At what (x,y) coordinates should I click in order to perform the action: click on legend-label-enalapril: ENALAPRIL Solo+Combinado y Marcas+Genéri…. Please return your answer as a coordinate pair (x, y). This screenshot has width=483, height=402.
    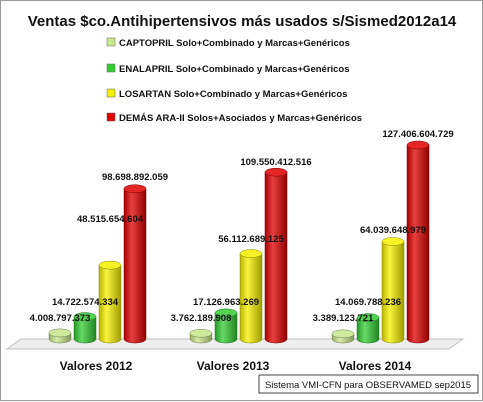
    Looking at the image, I should click on (234, 69).